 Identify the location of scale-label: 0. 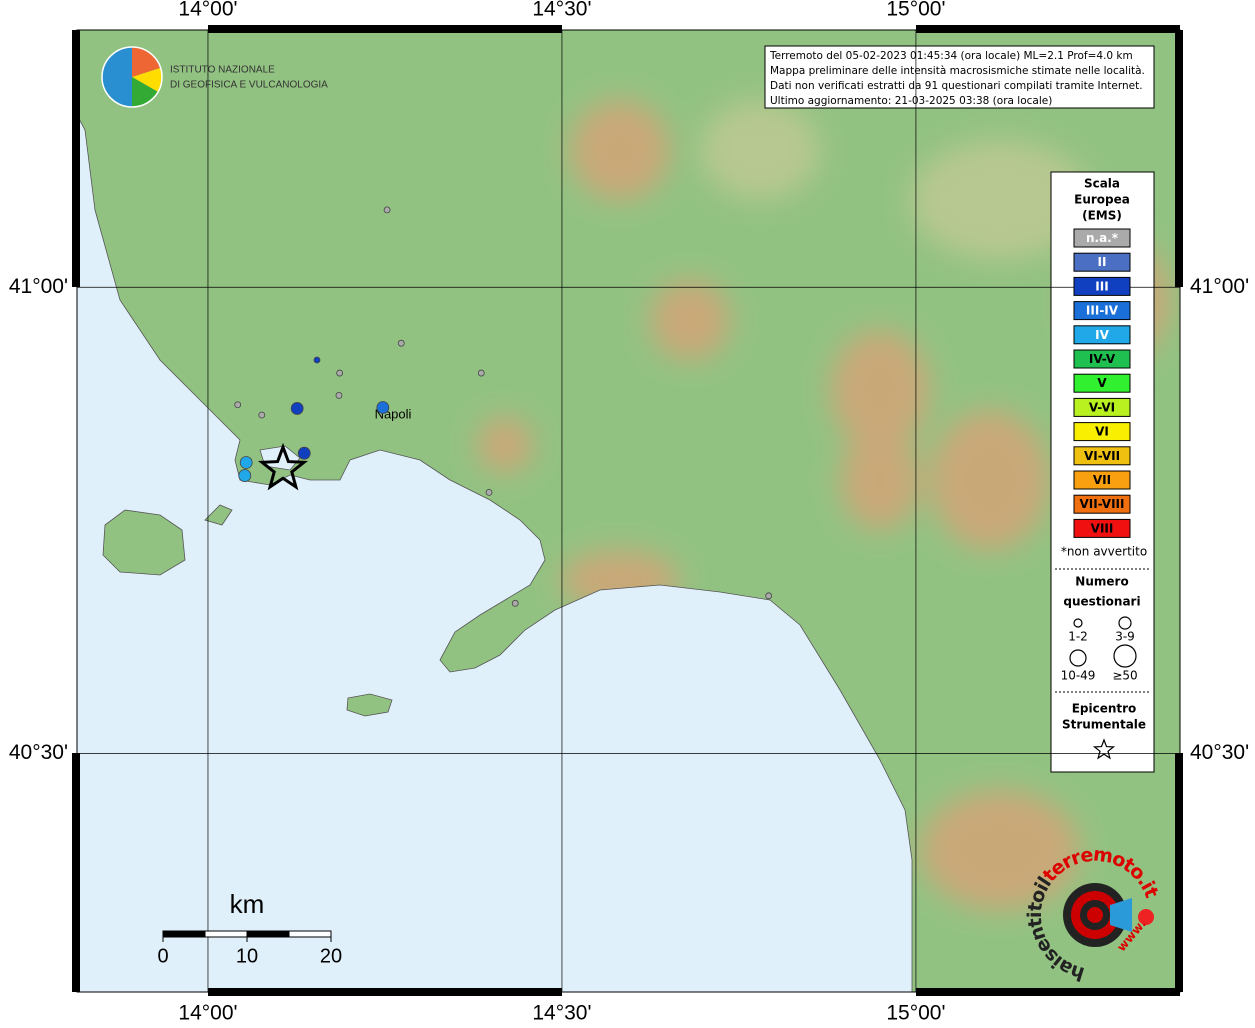
(162, 956).